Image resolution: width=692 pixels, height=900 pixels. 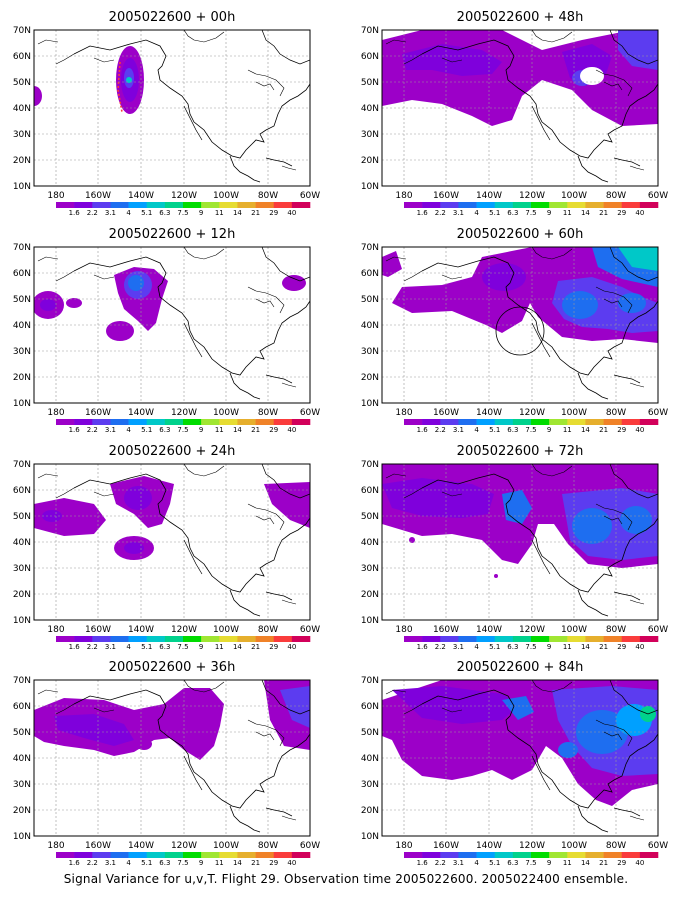 What do you see at coordinates (520, 17) in the screenshot?
I see `panel-title: 2005022600 + 48h` at bounding box center [520, 17].